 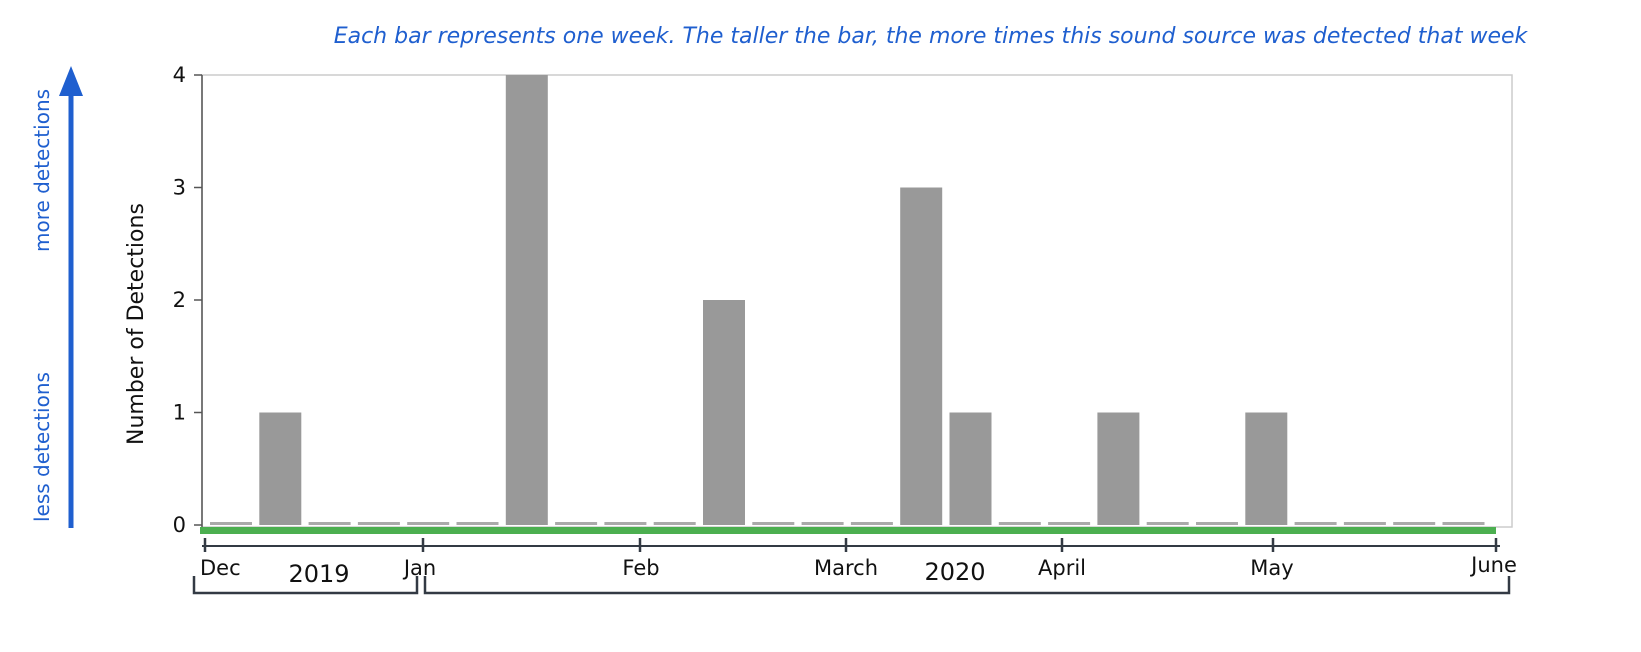 I want to click on year-label-2020: 2020, so click(x=954, y=572).